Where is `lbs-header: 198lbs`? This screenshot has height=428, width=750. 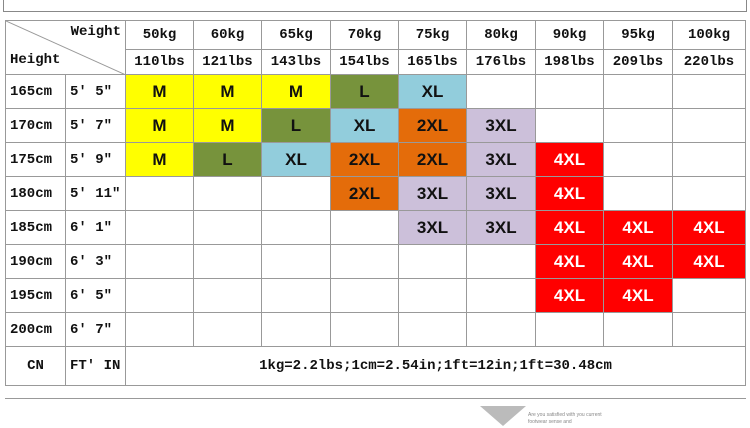 lbs-header: 198lbs is located at coordinates (570, 62).